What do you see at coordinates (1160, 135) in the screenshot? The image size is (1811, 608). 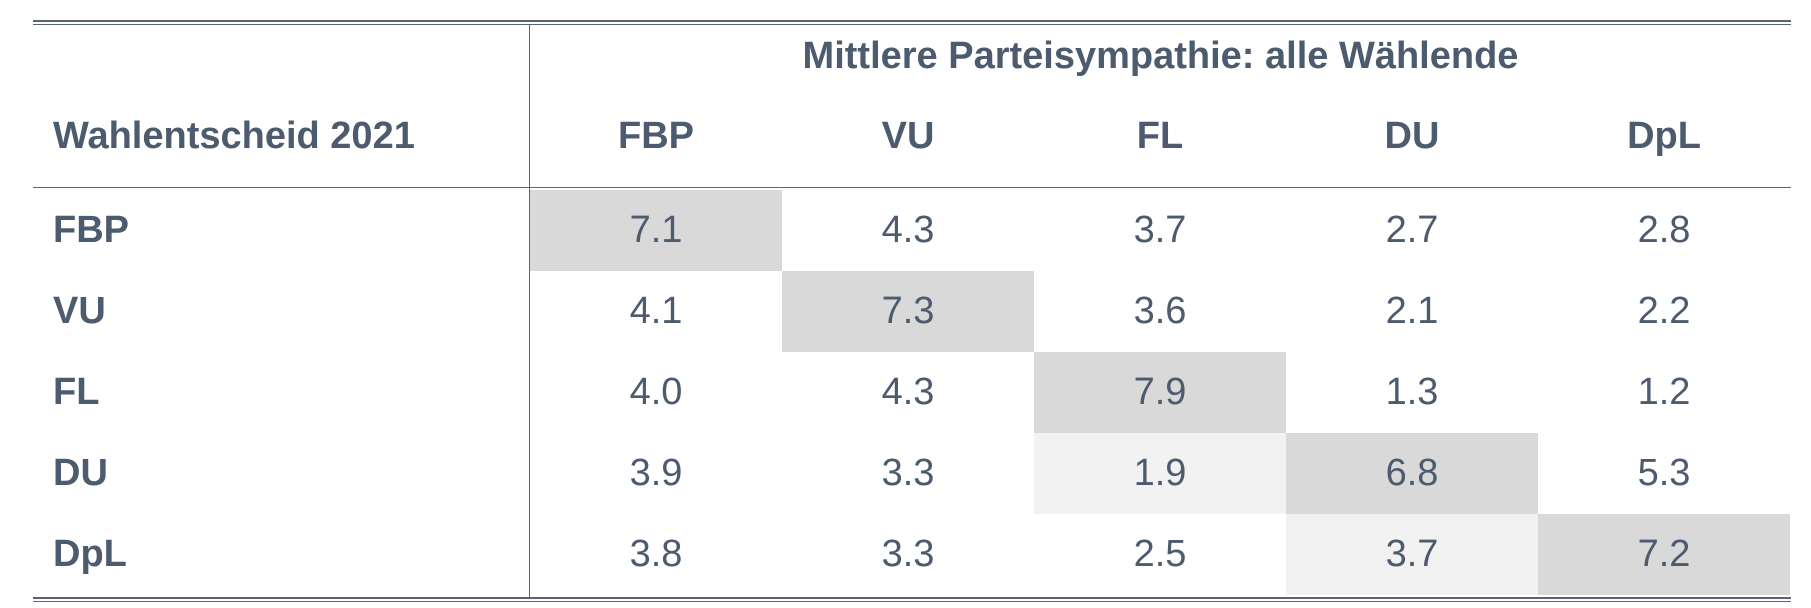 I see `column-header-fl: FL` at bounding box center [1160, 135].